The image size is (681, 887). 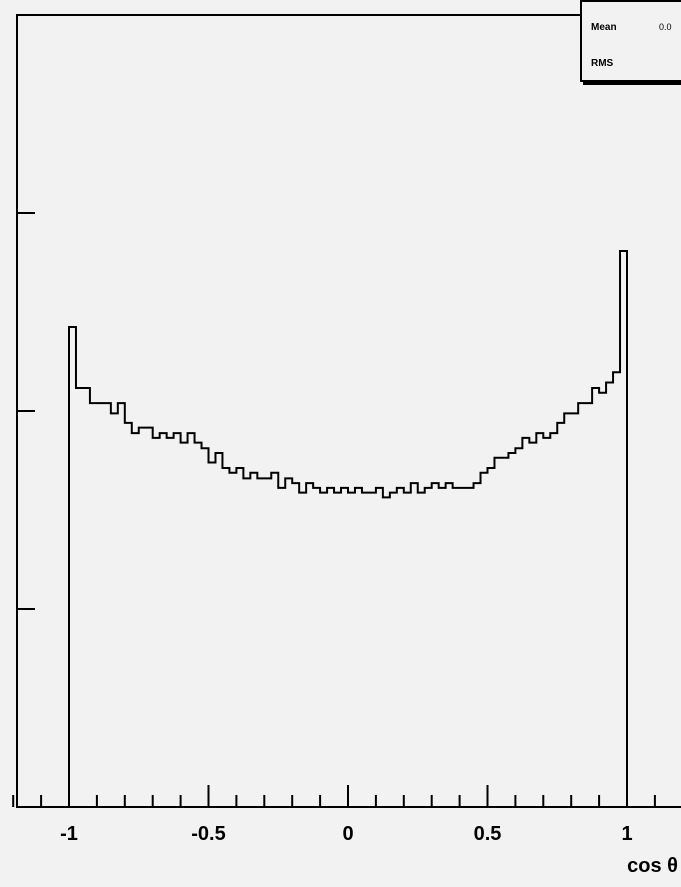 What do you see at coordinates (626, 834) in the screenshot?
I see `x-tick-label: 1` at bounding box center [626, 834].